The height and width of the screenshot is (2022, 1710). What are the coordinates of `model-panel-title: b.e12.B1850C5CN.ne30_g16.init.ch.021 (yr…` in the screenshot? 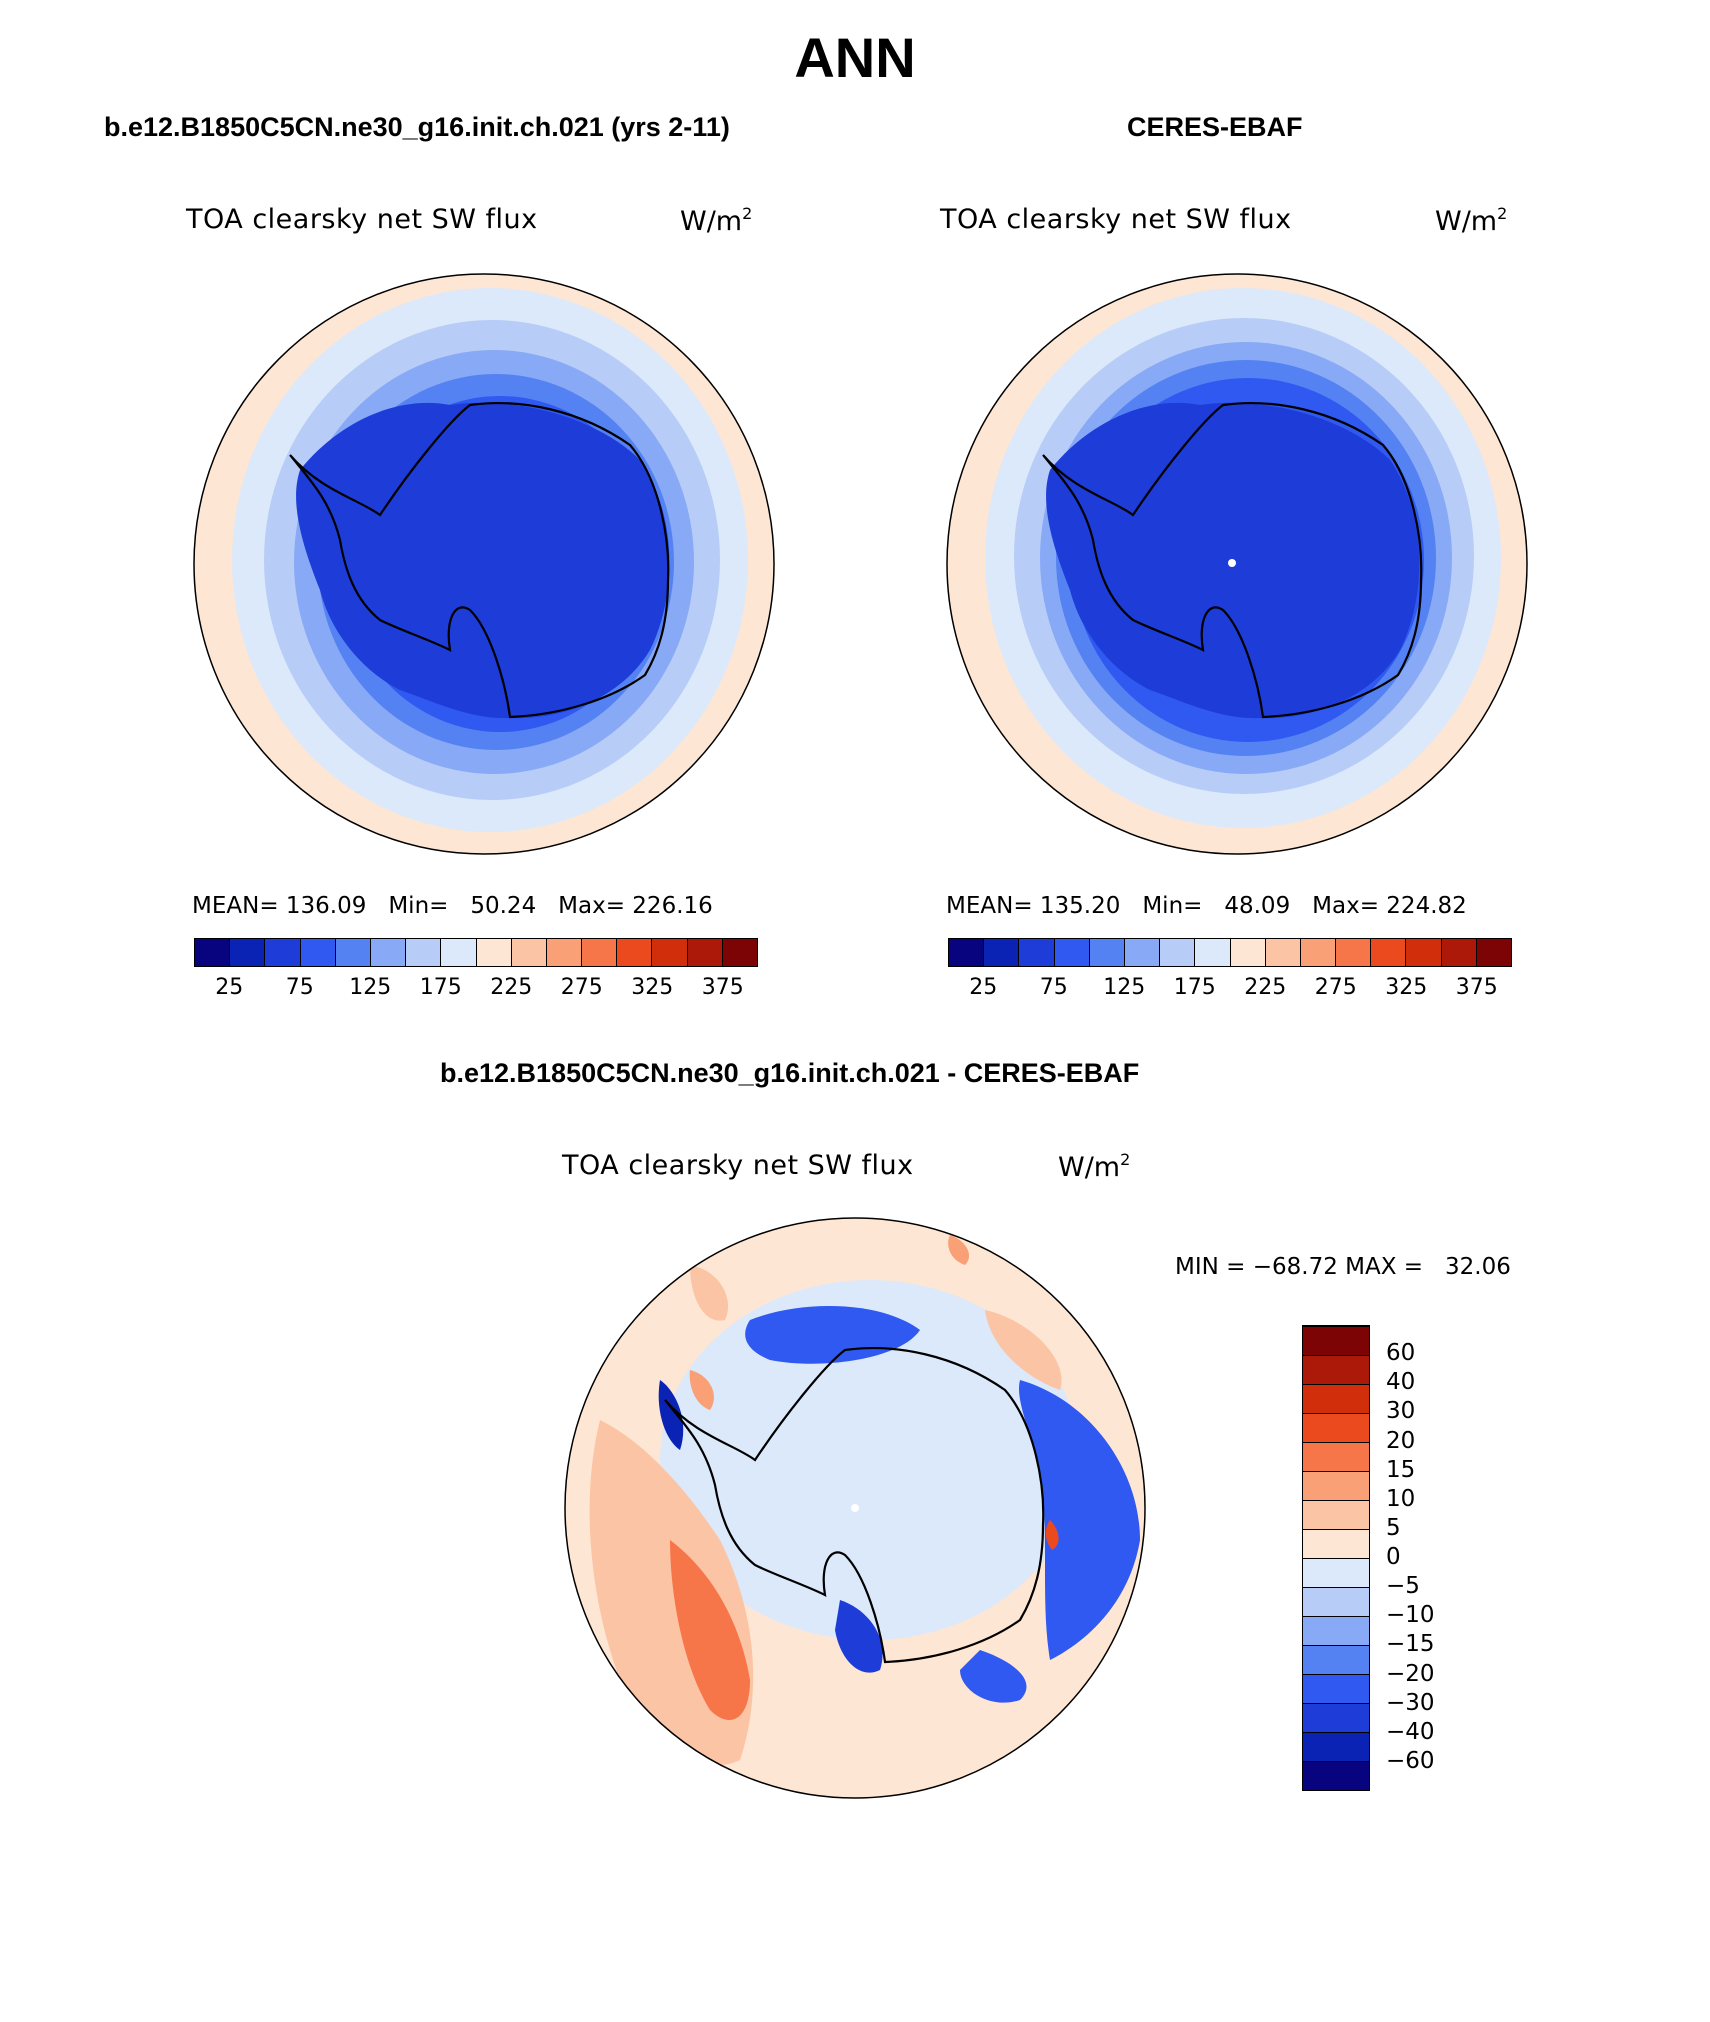 It's located at (417, 127).